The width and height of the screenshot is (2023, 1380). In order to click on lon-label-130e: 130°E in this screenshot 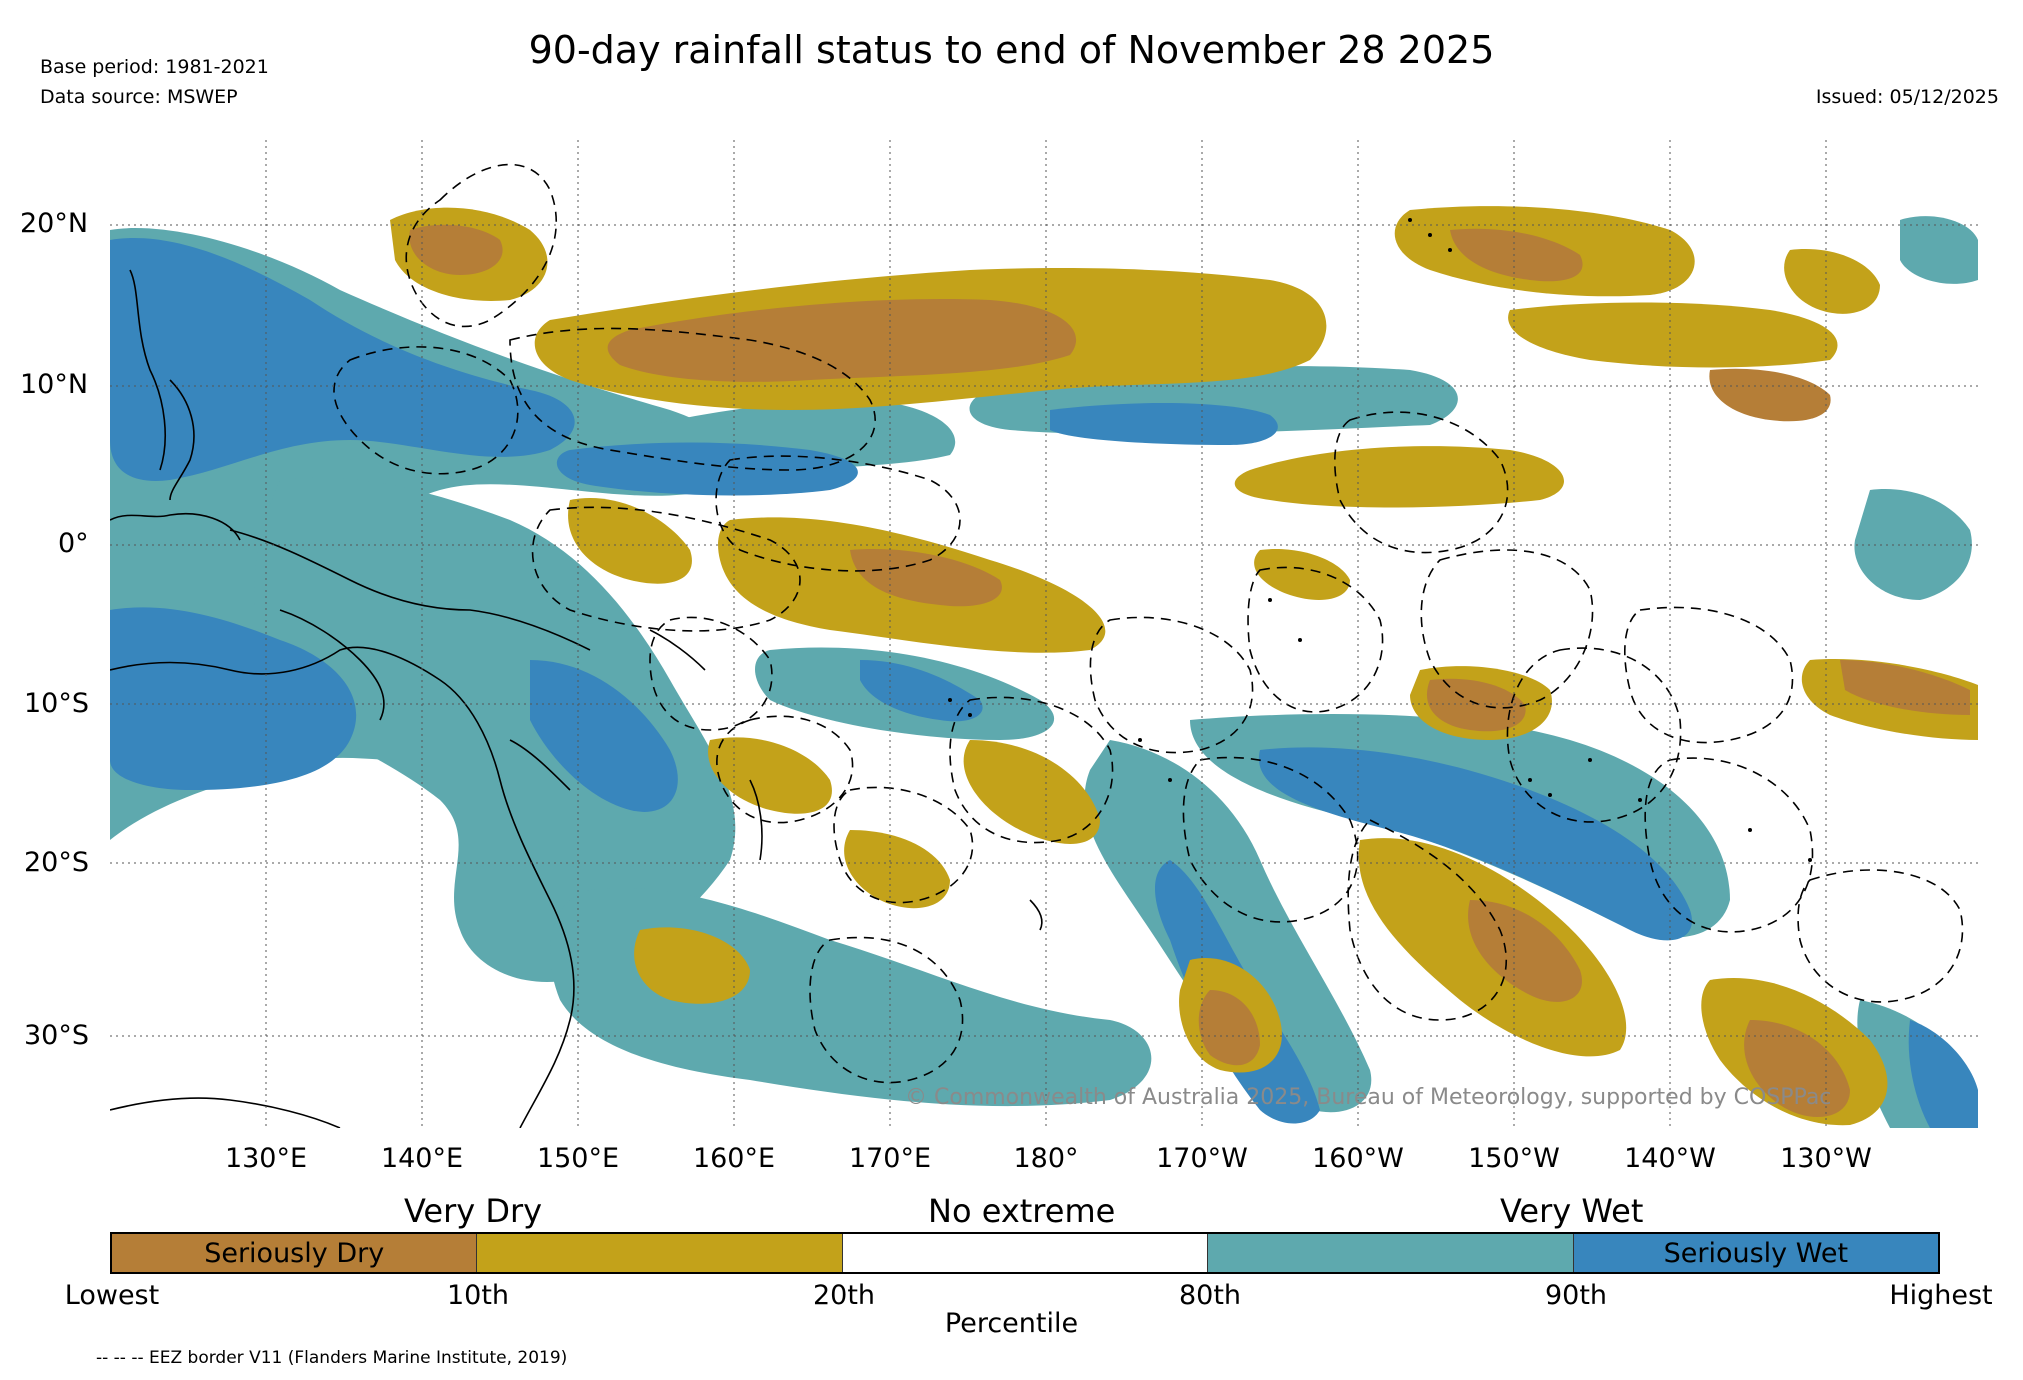, I will do `click(266, 1158)`.